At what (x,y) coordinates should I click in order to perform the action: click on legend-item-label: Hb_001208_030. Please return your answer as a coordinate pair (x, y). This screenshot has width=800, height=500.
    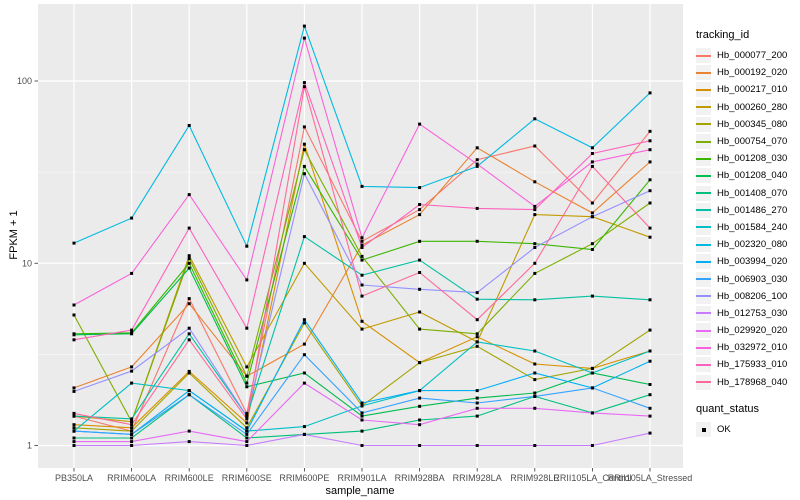
    Looking at the image, I should click on (752, 159).